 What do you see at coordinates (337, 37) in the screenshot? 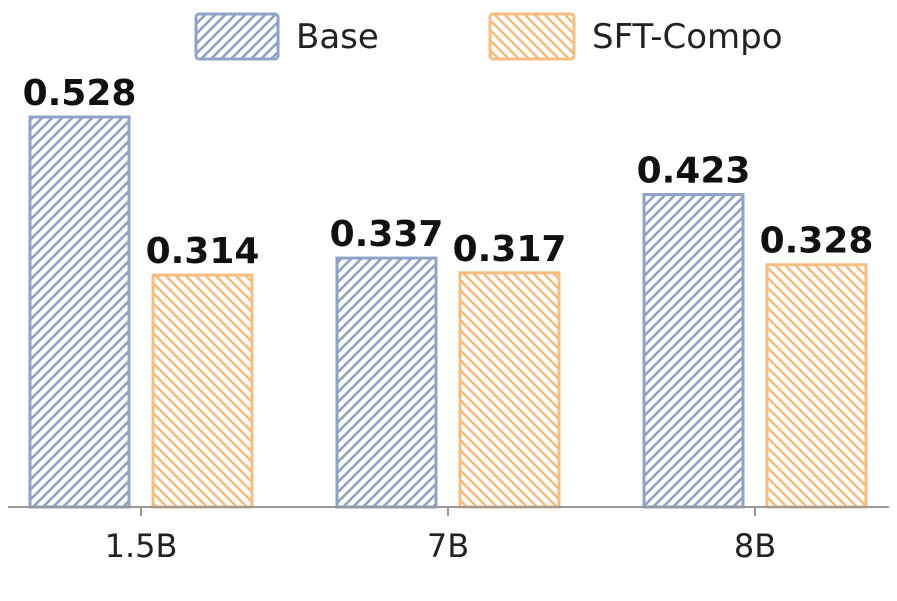
I see `legend-label-base: Base` at bounding box center [337, 37].